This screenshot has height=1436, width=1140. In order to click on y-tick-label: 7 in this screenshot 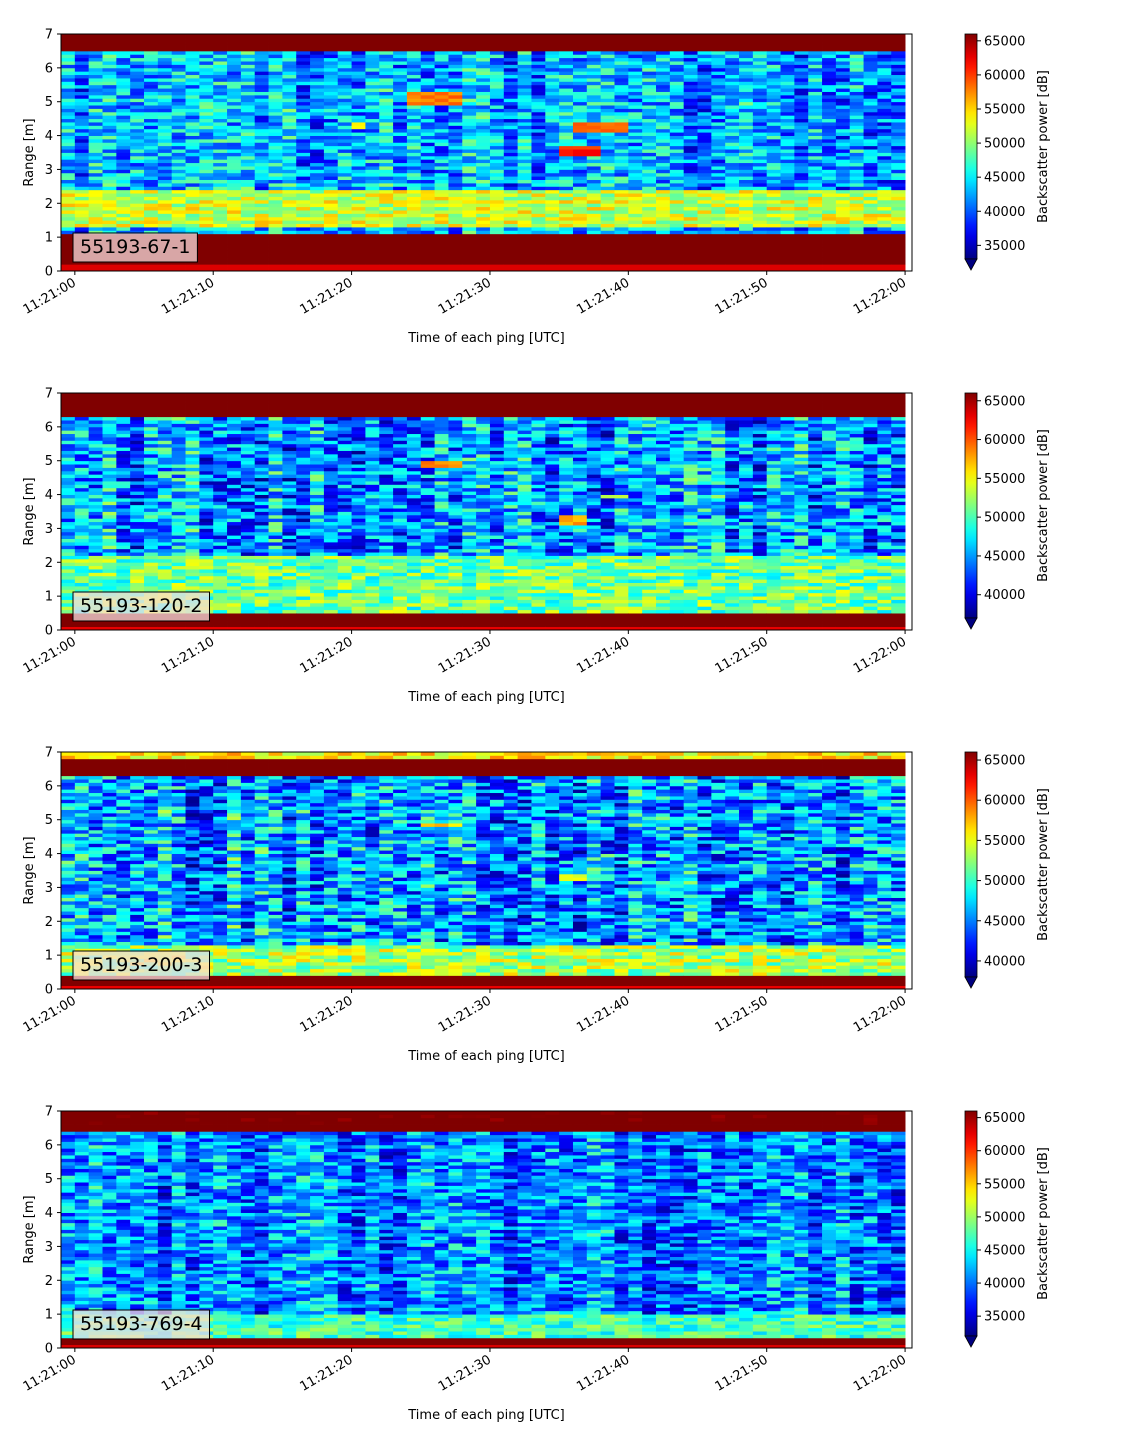, I will do `click(49, 35)`.